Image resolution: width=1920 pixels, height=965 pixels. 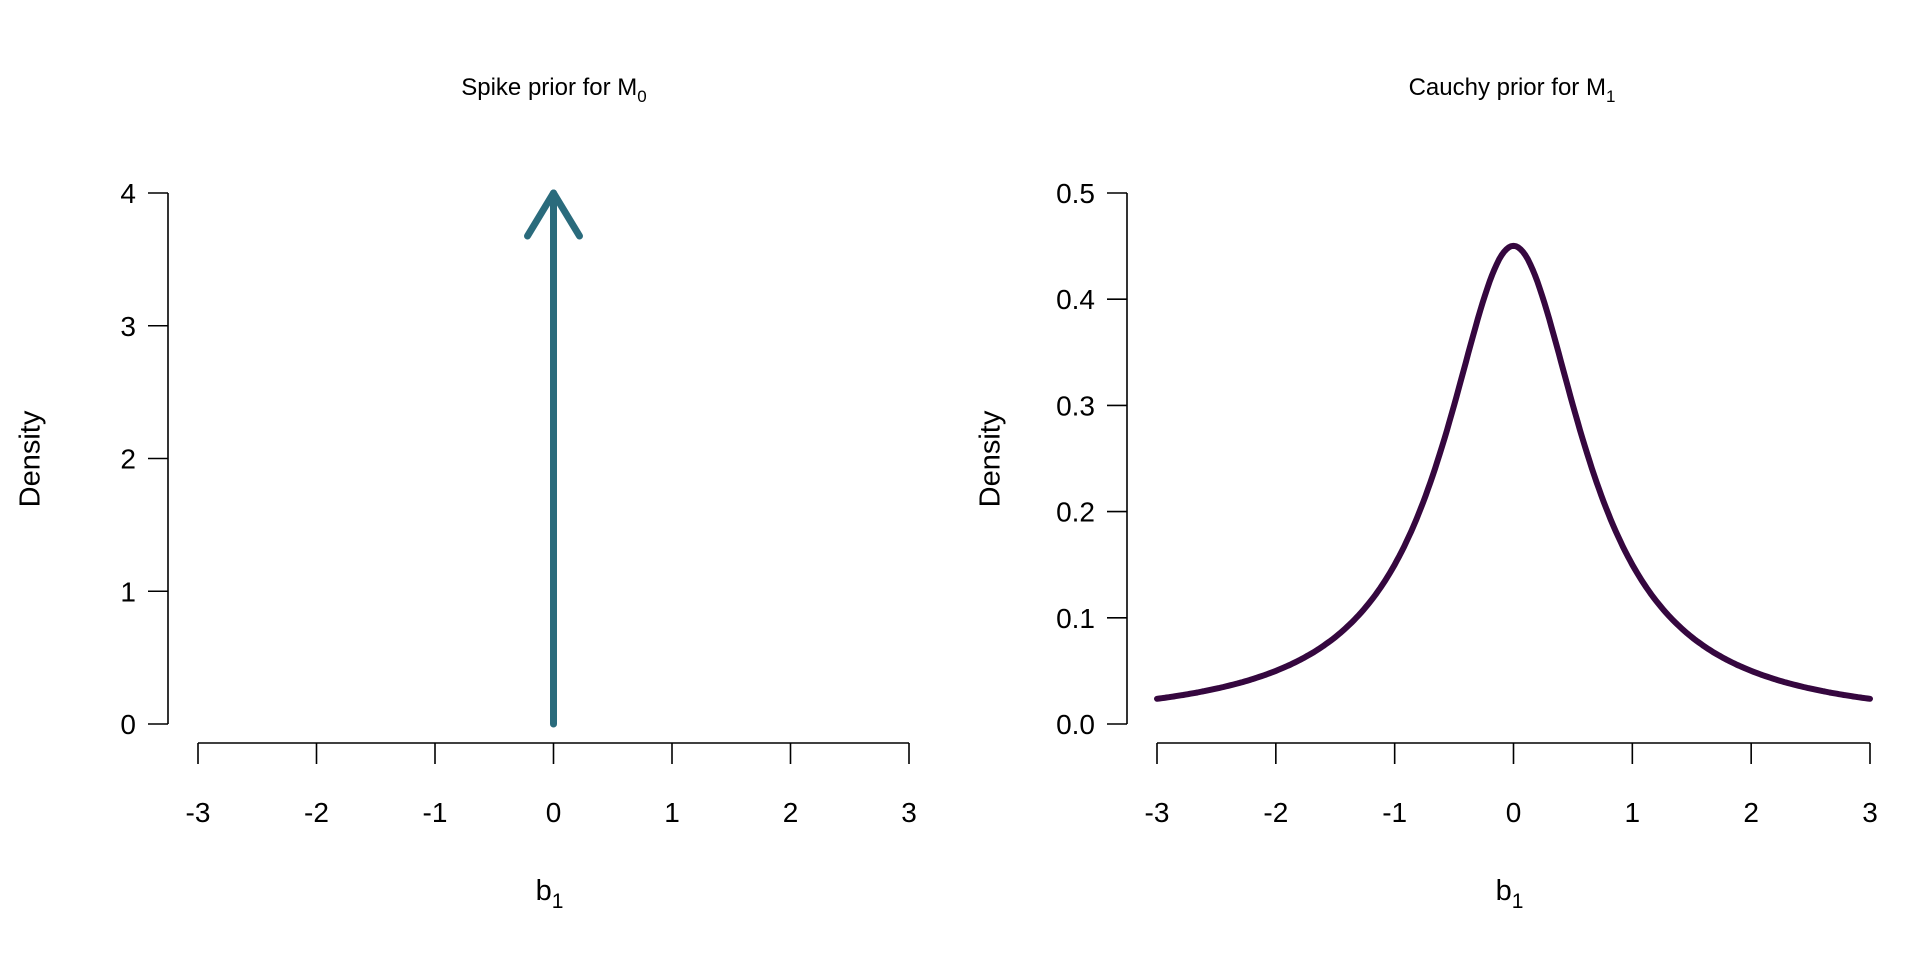 What do you see at coordinates (549, 87) in the screenshot?
I see `chart-title-text: Spike prior for M` at bounding box center [549, 87].